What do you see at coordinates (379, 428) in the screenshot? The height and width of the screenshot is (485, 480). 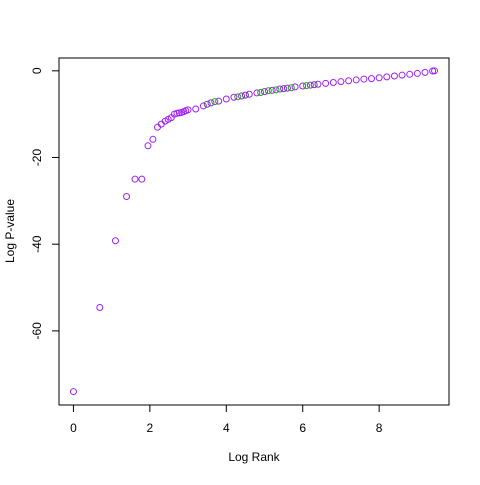 I see `x-tick-label: 8` at bounding box center [379, 428].